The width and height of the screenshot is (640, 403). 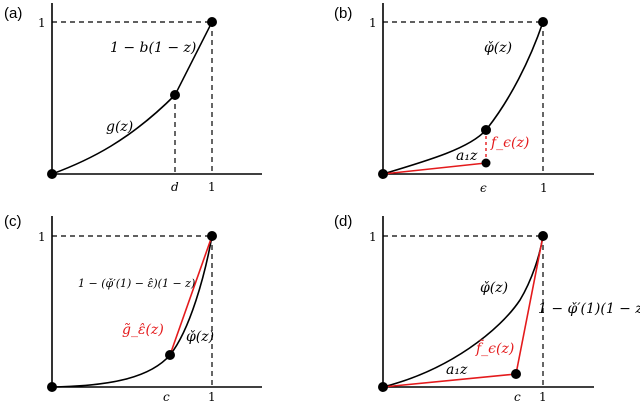 I want to click on panel-d-curve, so click(x=463, y=311).